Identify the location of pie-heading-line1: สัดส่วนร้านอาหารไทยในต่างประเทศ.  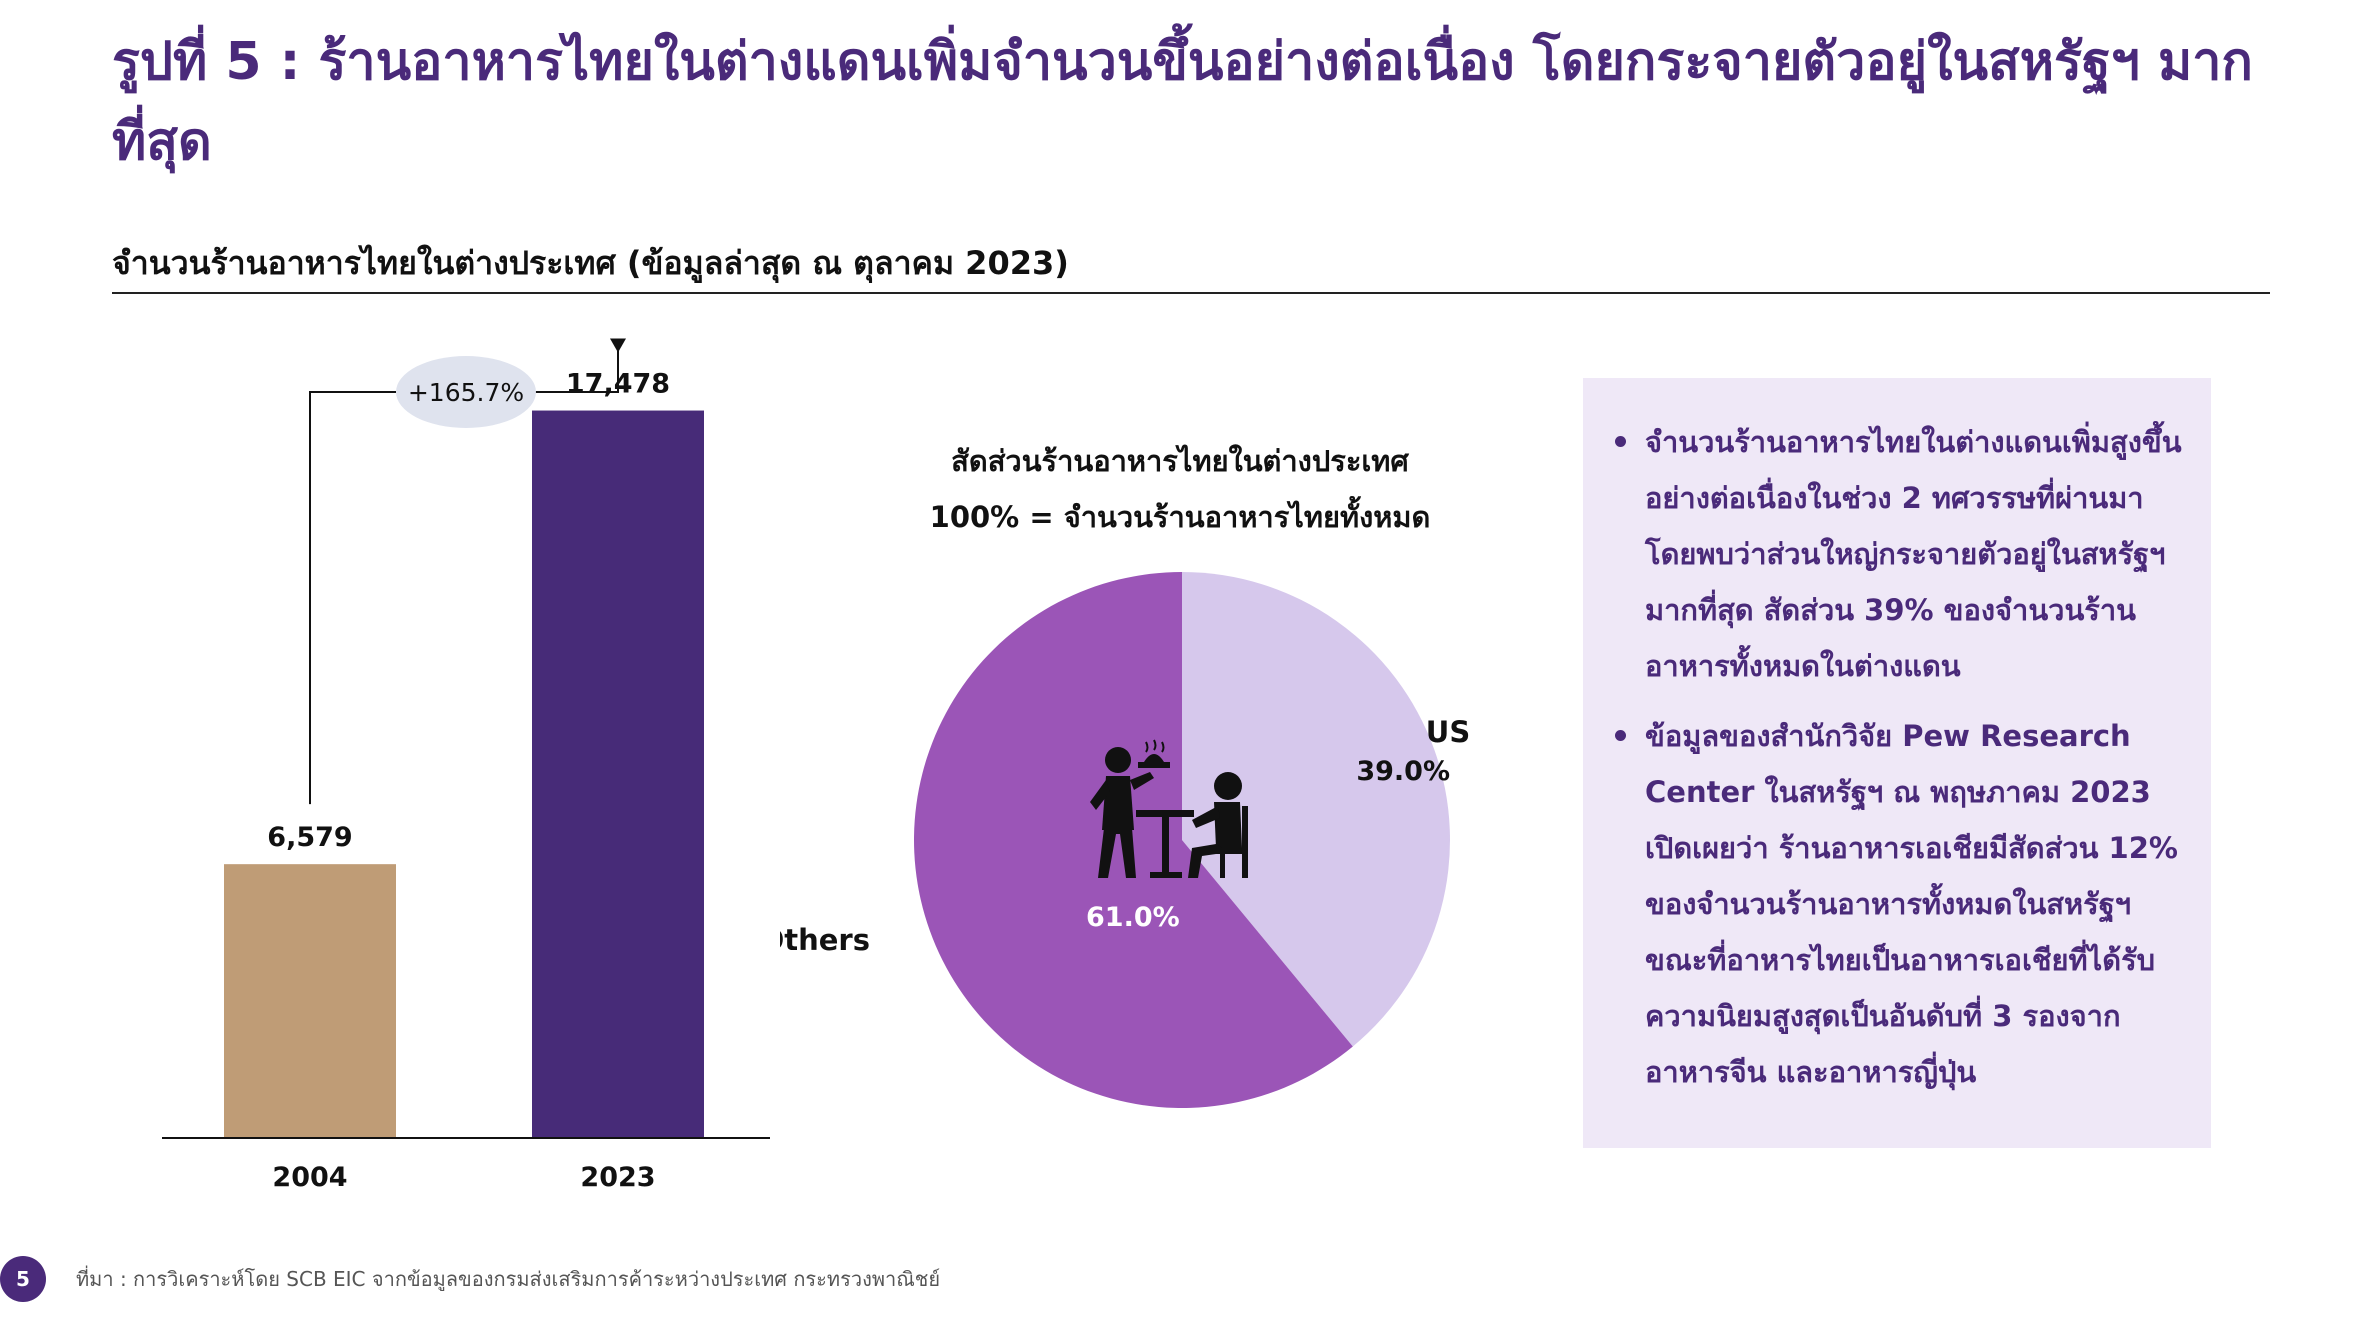
(1180, 461).